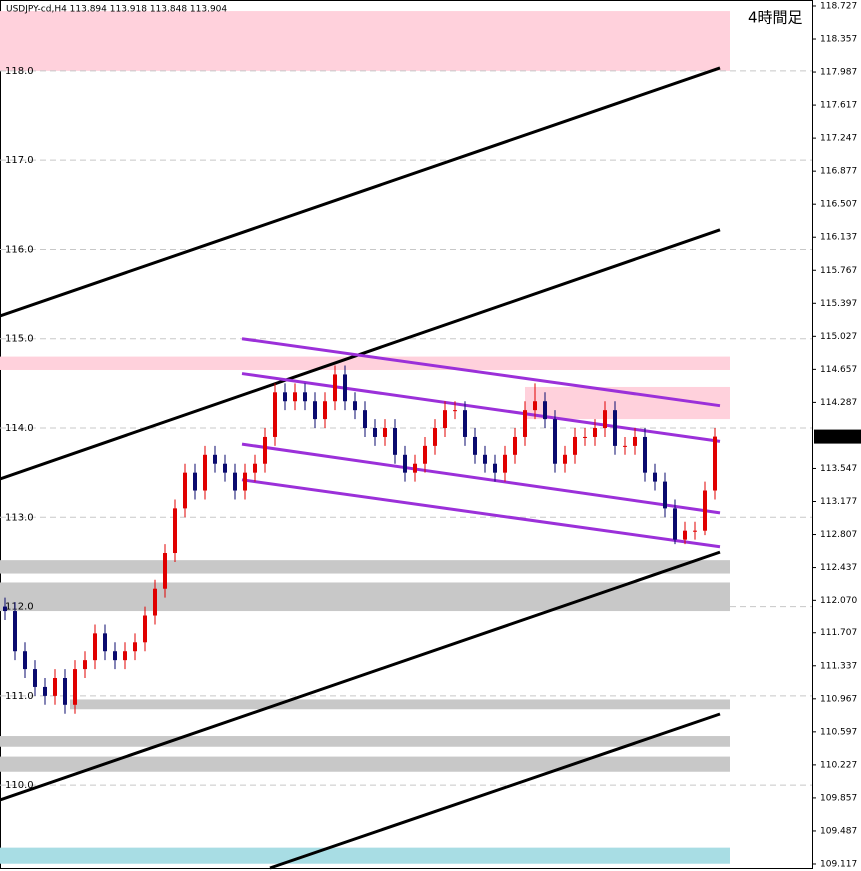  I want to click on grid-label: 115.0, so click(19, 339).